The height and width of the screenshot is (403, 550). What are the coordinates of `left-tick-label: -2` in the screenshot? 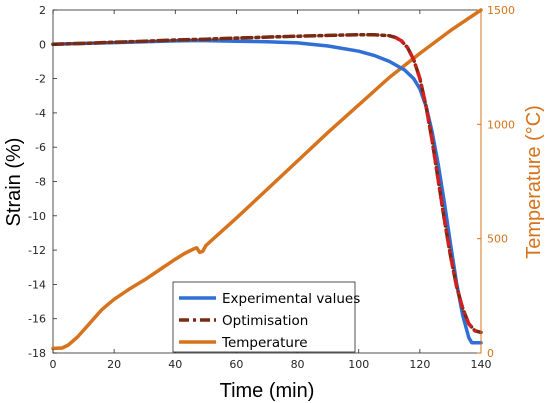 It's located at (40, 79).